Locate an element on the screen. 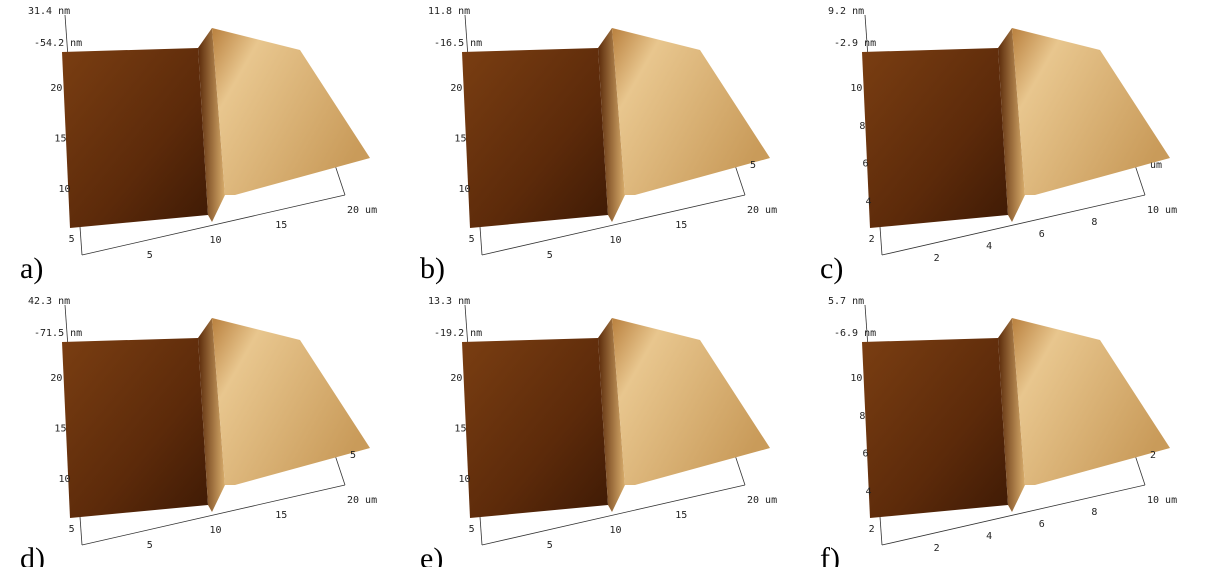 This screenshot has height=567, width=1205. afm-panel: 9.2 nm -2.9 nm 10 8 6 4 2 2 4 6 8 10 um um c) is located at coordinates (998, 145).